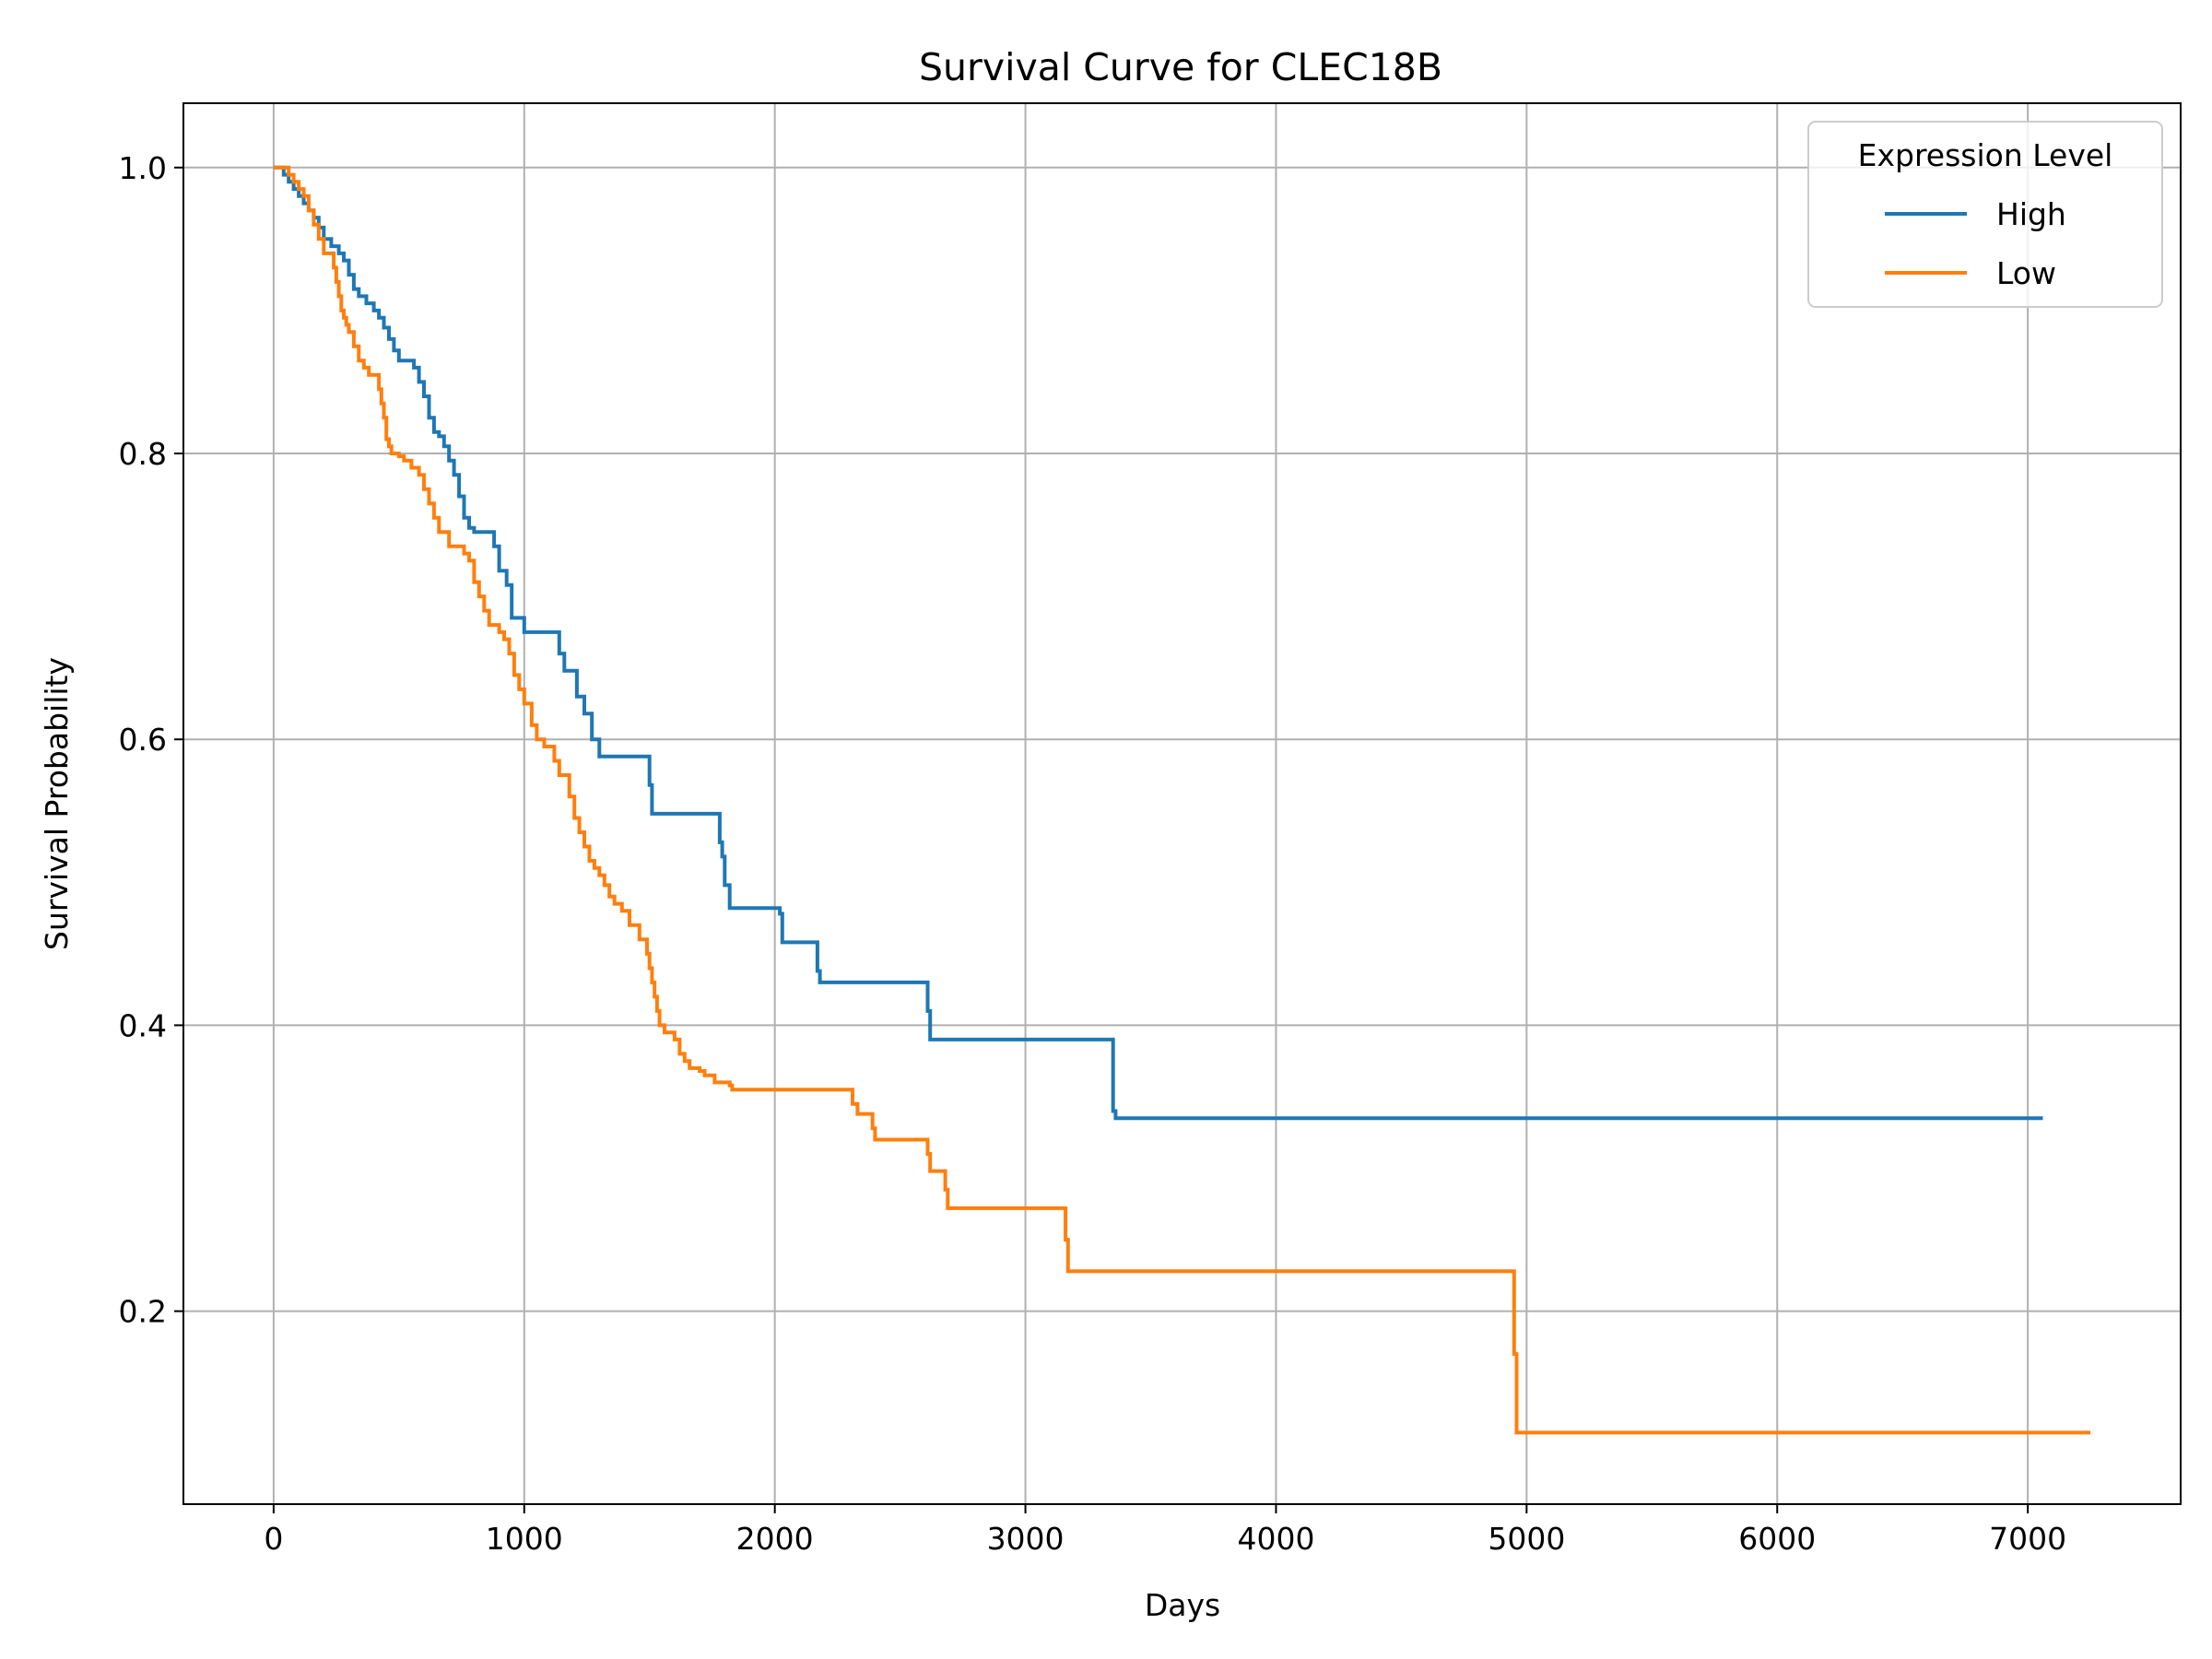 This screenshot has width=2212, height=1659. What do you see at coordinates (1165, 1530) in the screenshot?
I see `x-axis: 0 1000 2000 3000 4000 5000 6000 7000` at bounding box center [1165, 1530].